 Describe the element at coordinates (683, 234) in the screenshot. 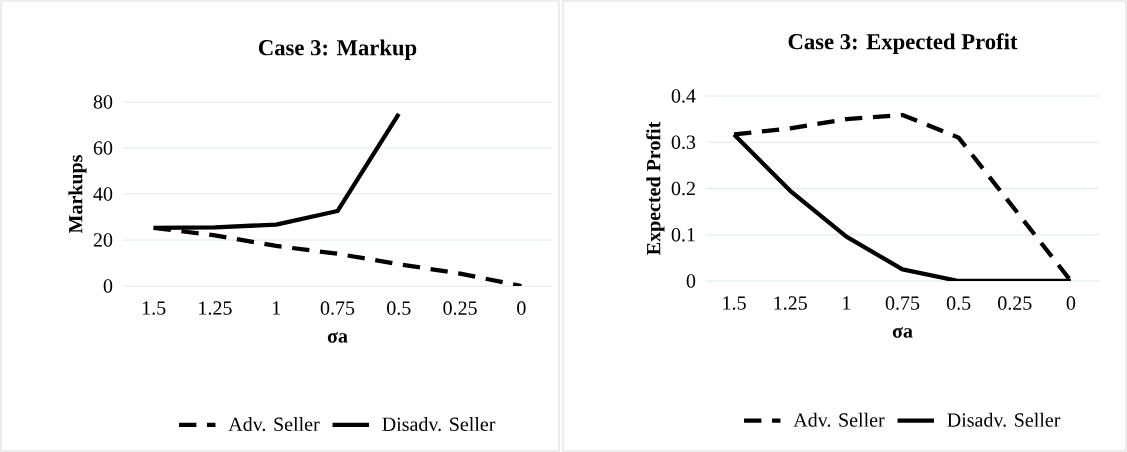

I see `y-tick-label: 0.1` at that location.